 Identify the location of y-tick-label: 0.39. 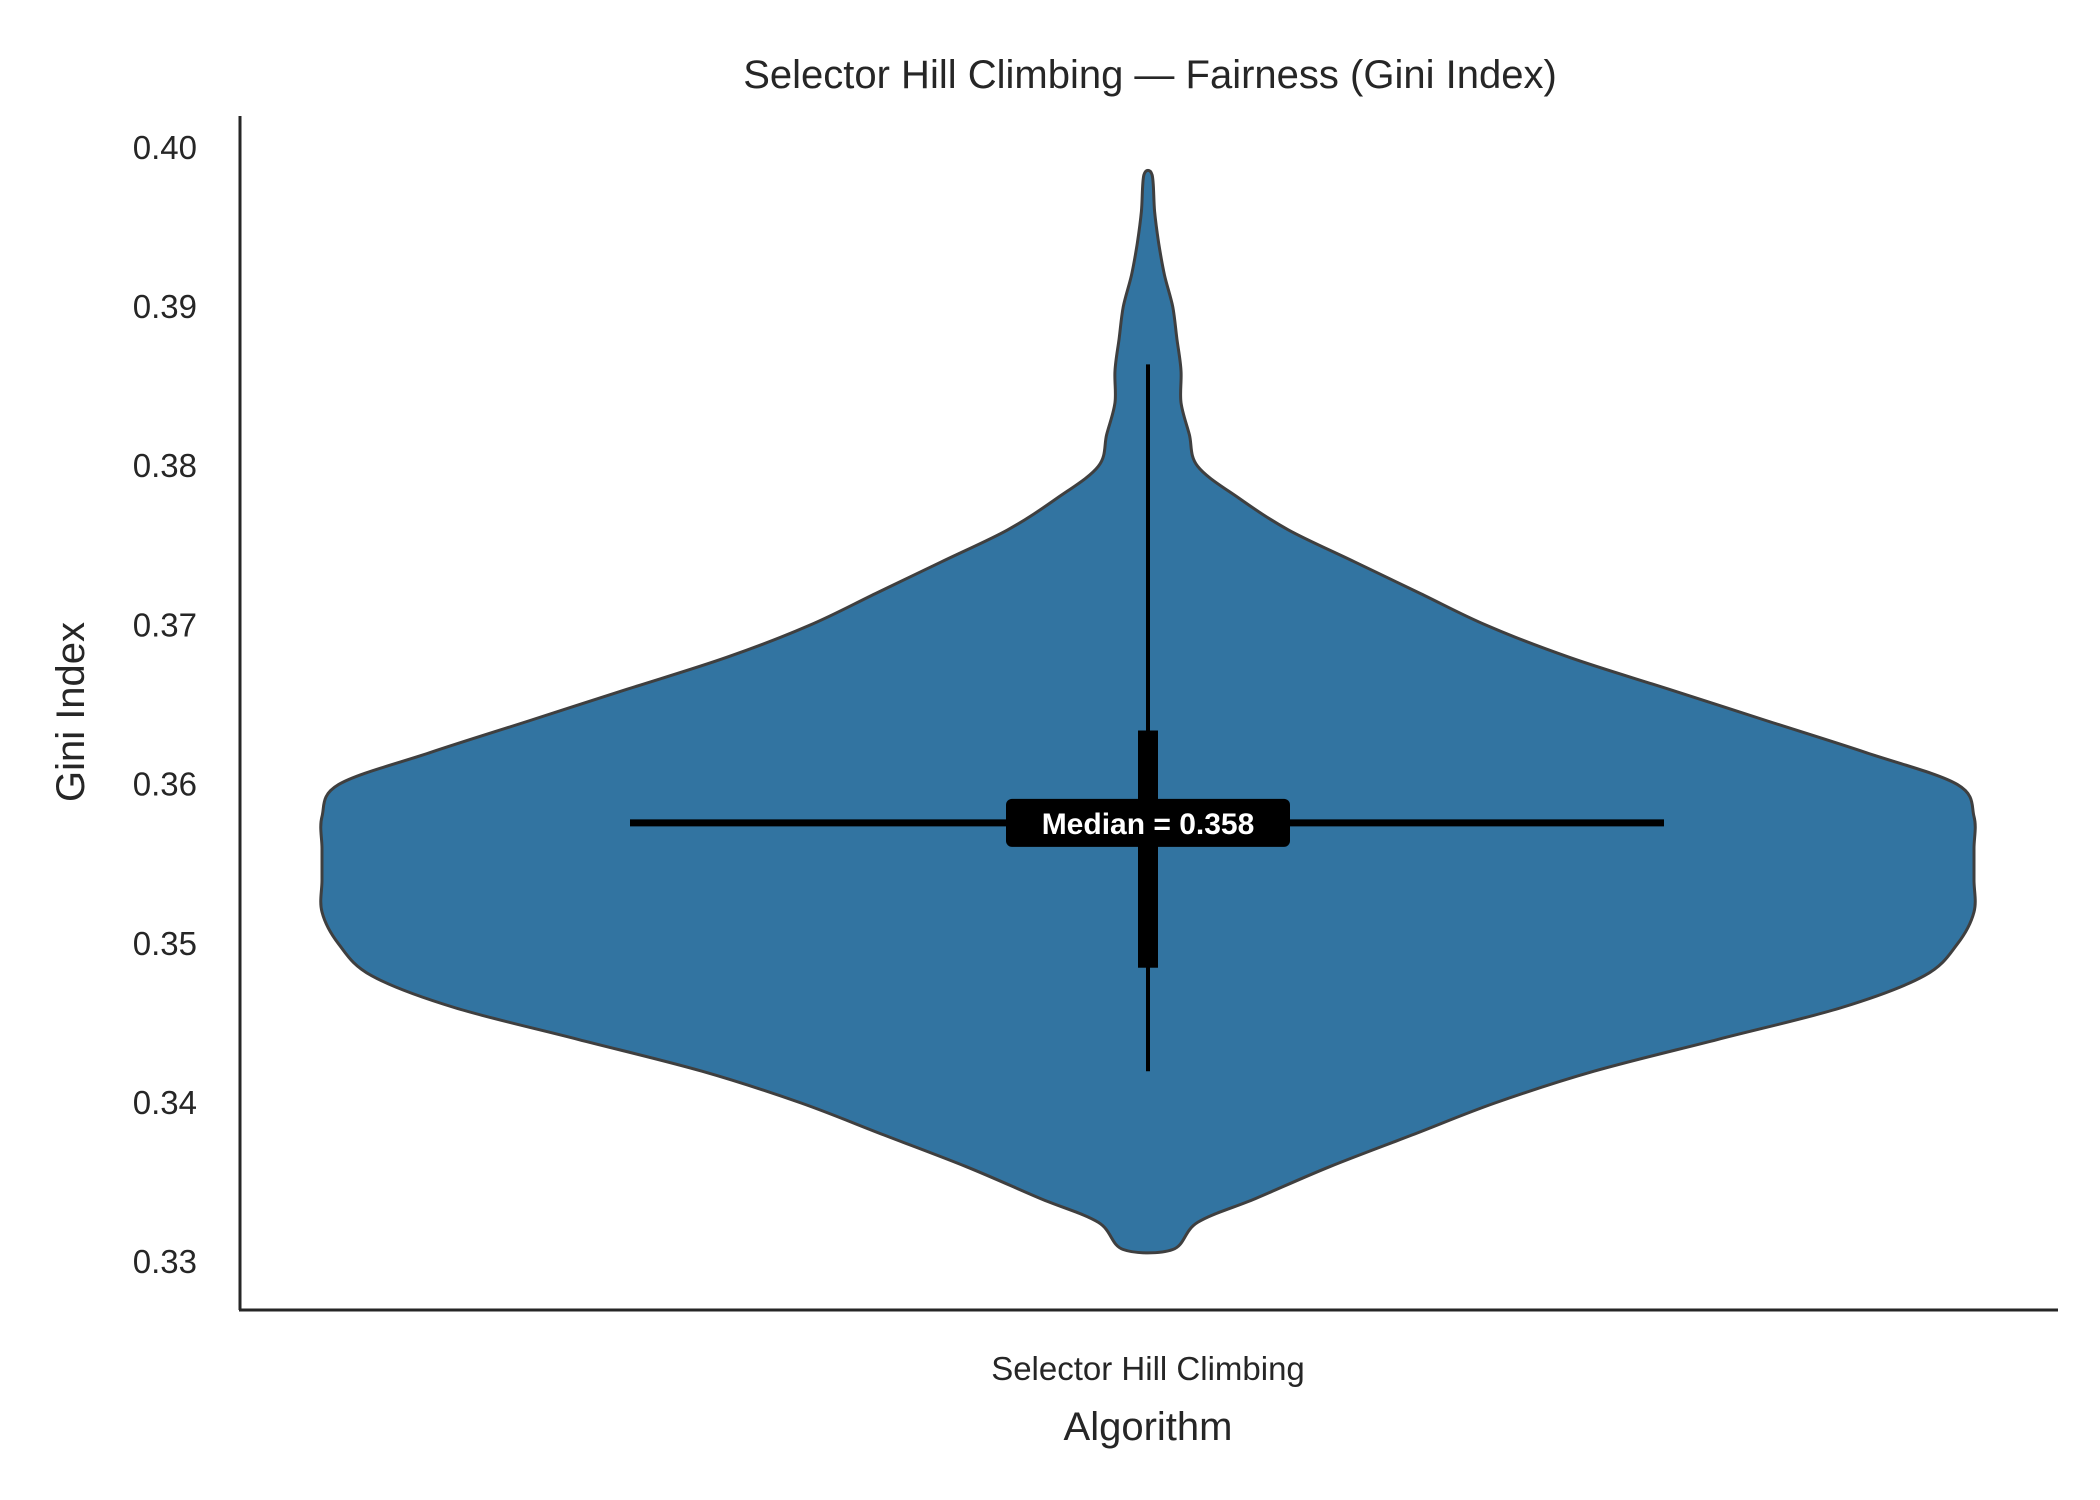
(165, 306).